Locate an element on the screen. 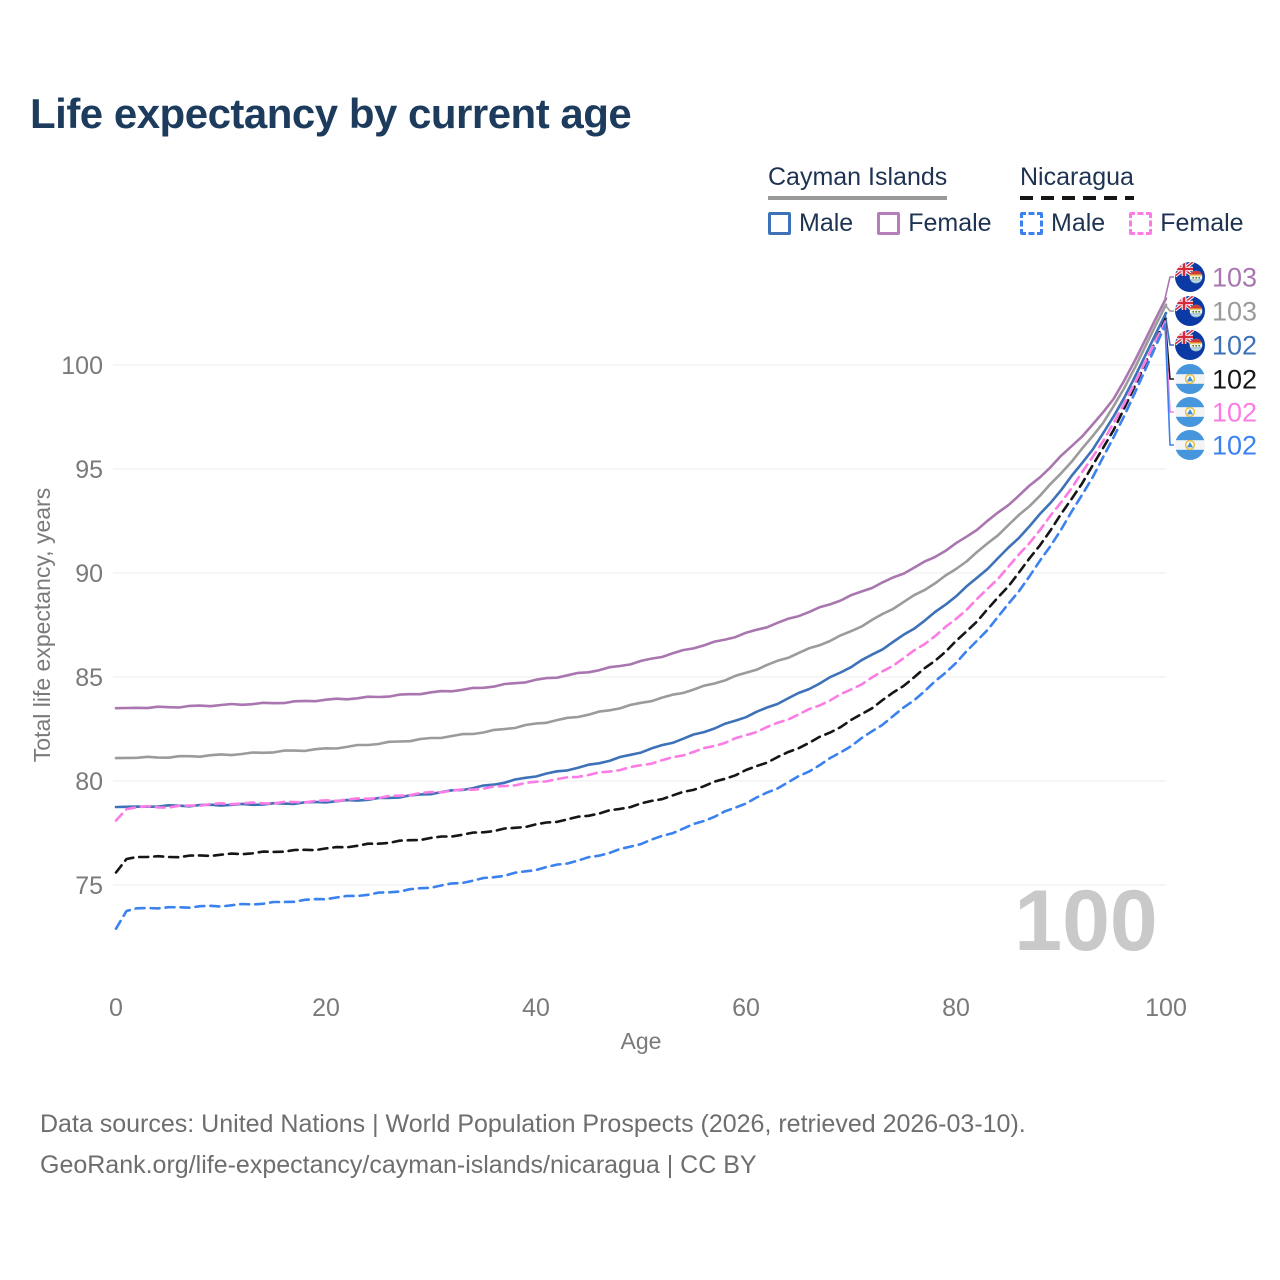 This screenshot has height=1280, width=1280. y-tick-label: 75 is located at coordinates (89, 886).